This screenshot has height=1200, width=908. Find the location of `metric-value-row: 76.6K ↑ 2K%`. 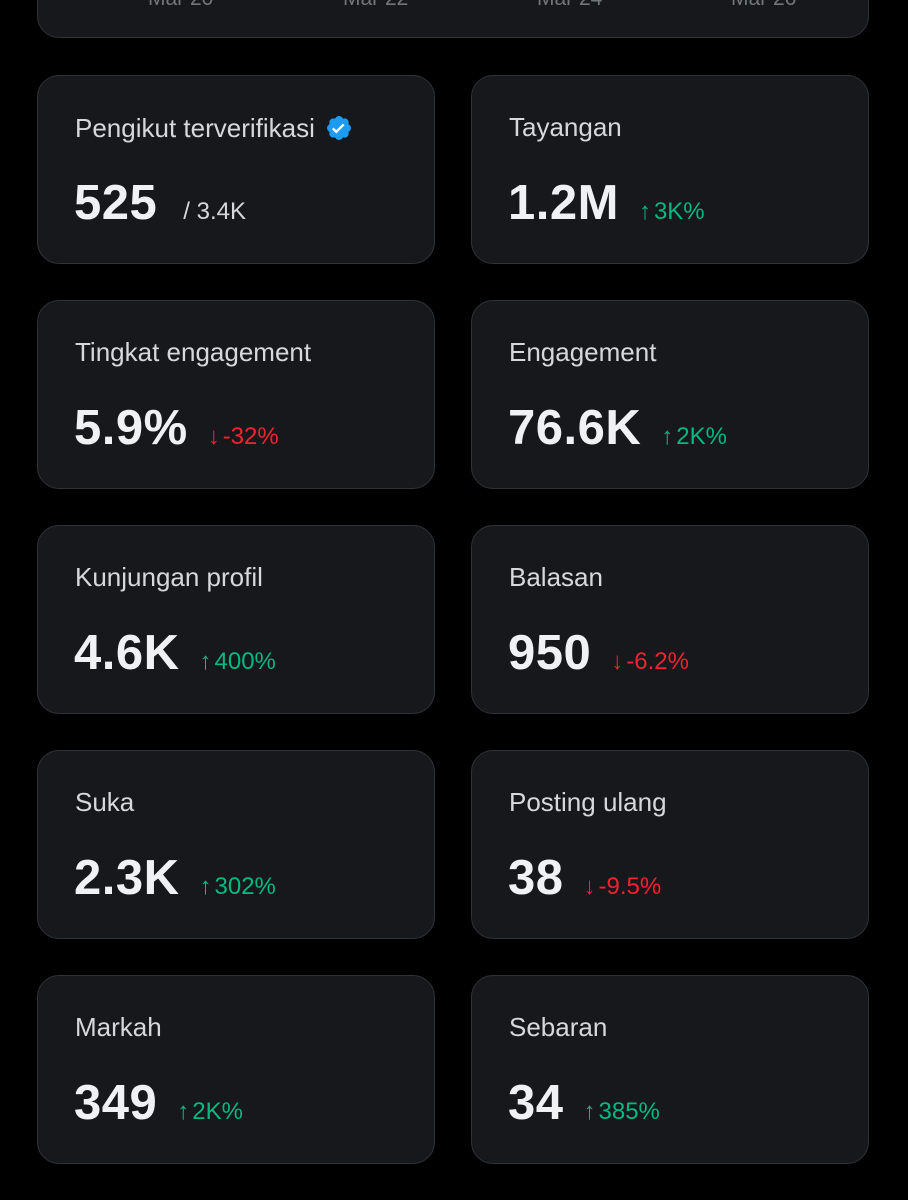

metric-value-row: 76.6K ↑ 2K% is located at coordinates (617, 428).